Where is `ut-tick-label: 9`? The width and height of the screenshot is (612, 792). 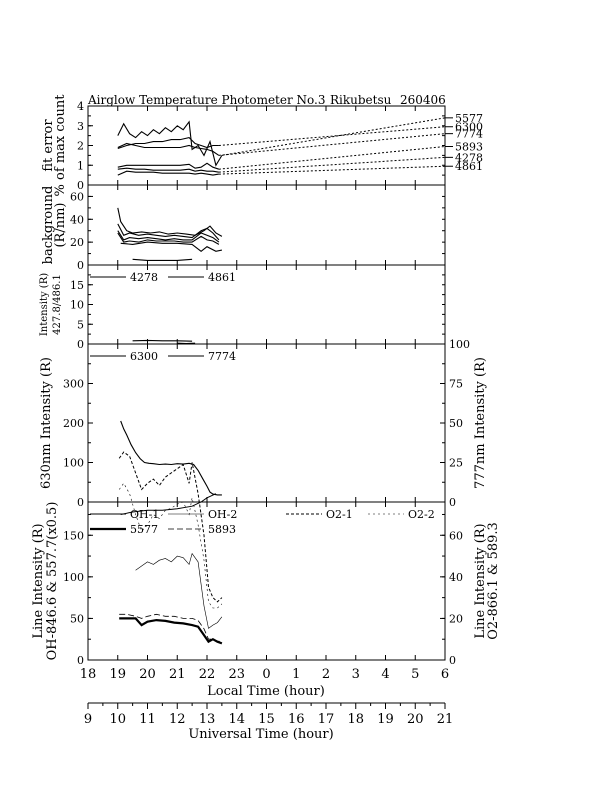
ut-tick-label: 9 is located at coordinates (88, 719).